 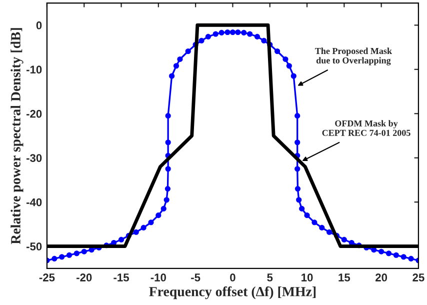 I want to click on x-tick-label: -10, so click(x=158, y=278).